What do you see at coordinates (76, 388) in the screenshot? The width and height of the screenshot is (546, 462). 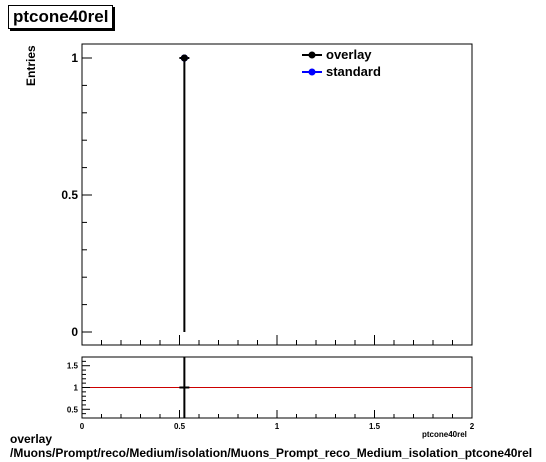 I see `ratio-y-tick-label: 1` at bounding box center [76, 388].